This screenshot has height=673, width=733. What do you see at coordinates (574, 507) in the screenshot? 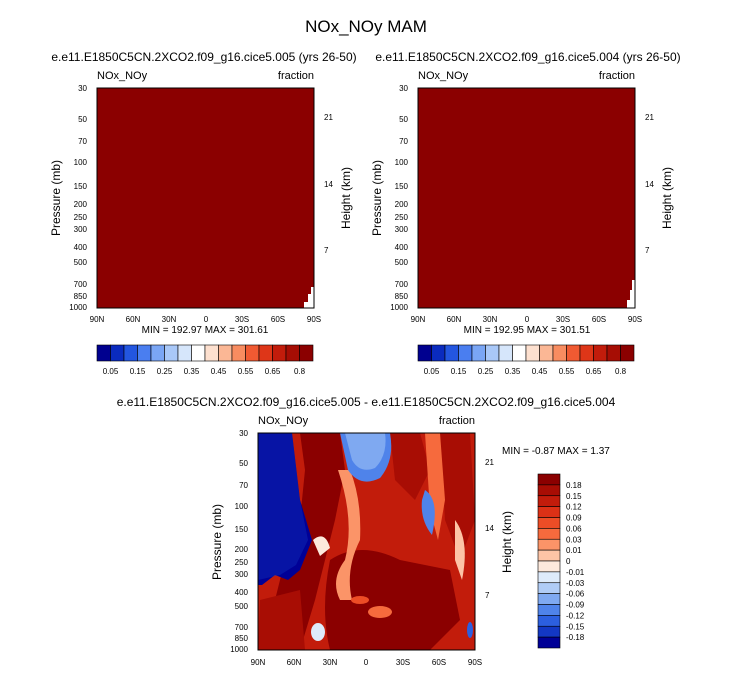
I see `colorbar-label: 0.12` at bounding box center [574, 507].